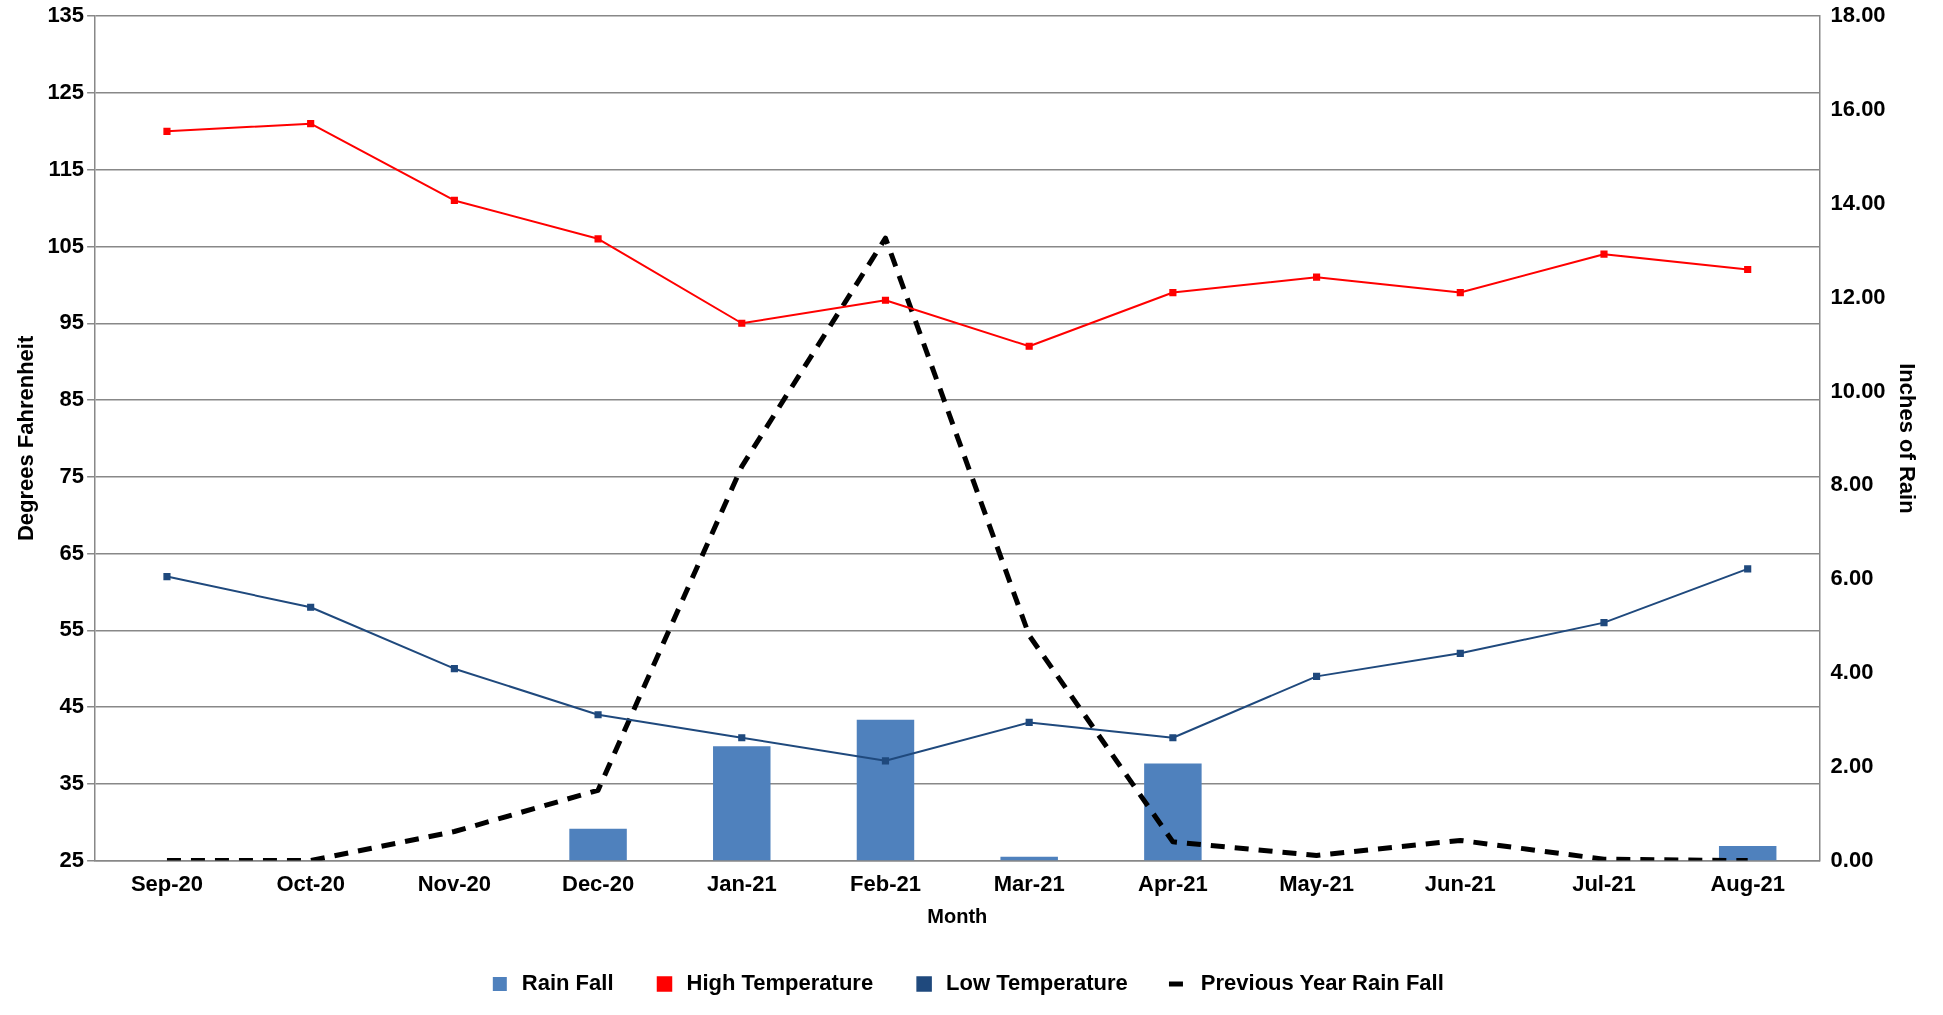 The width and height of the screenshot is (1943, 1015). I want to click on y-tick-label: 45, so click(72, 706).